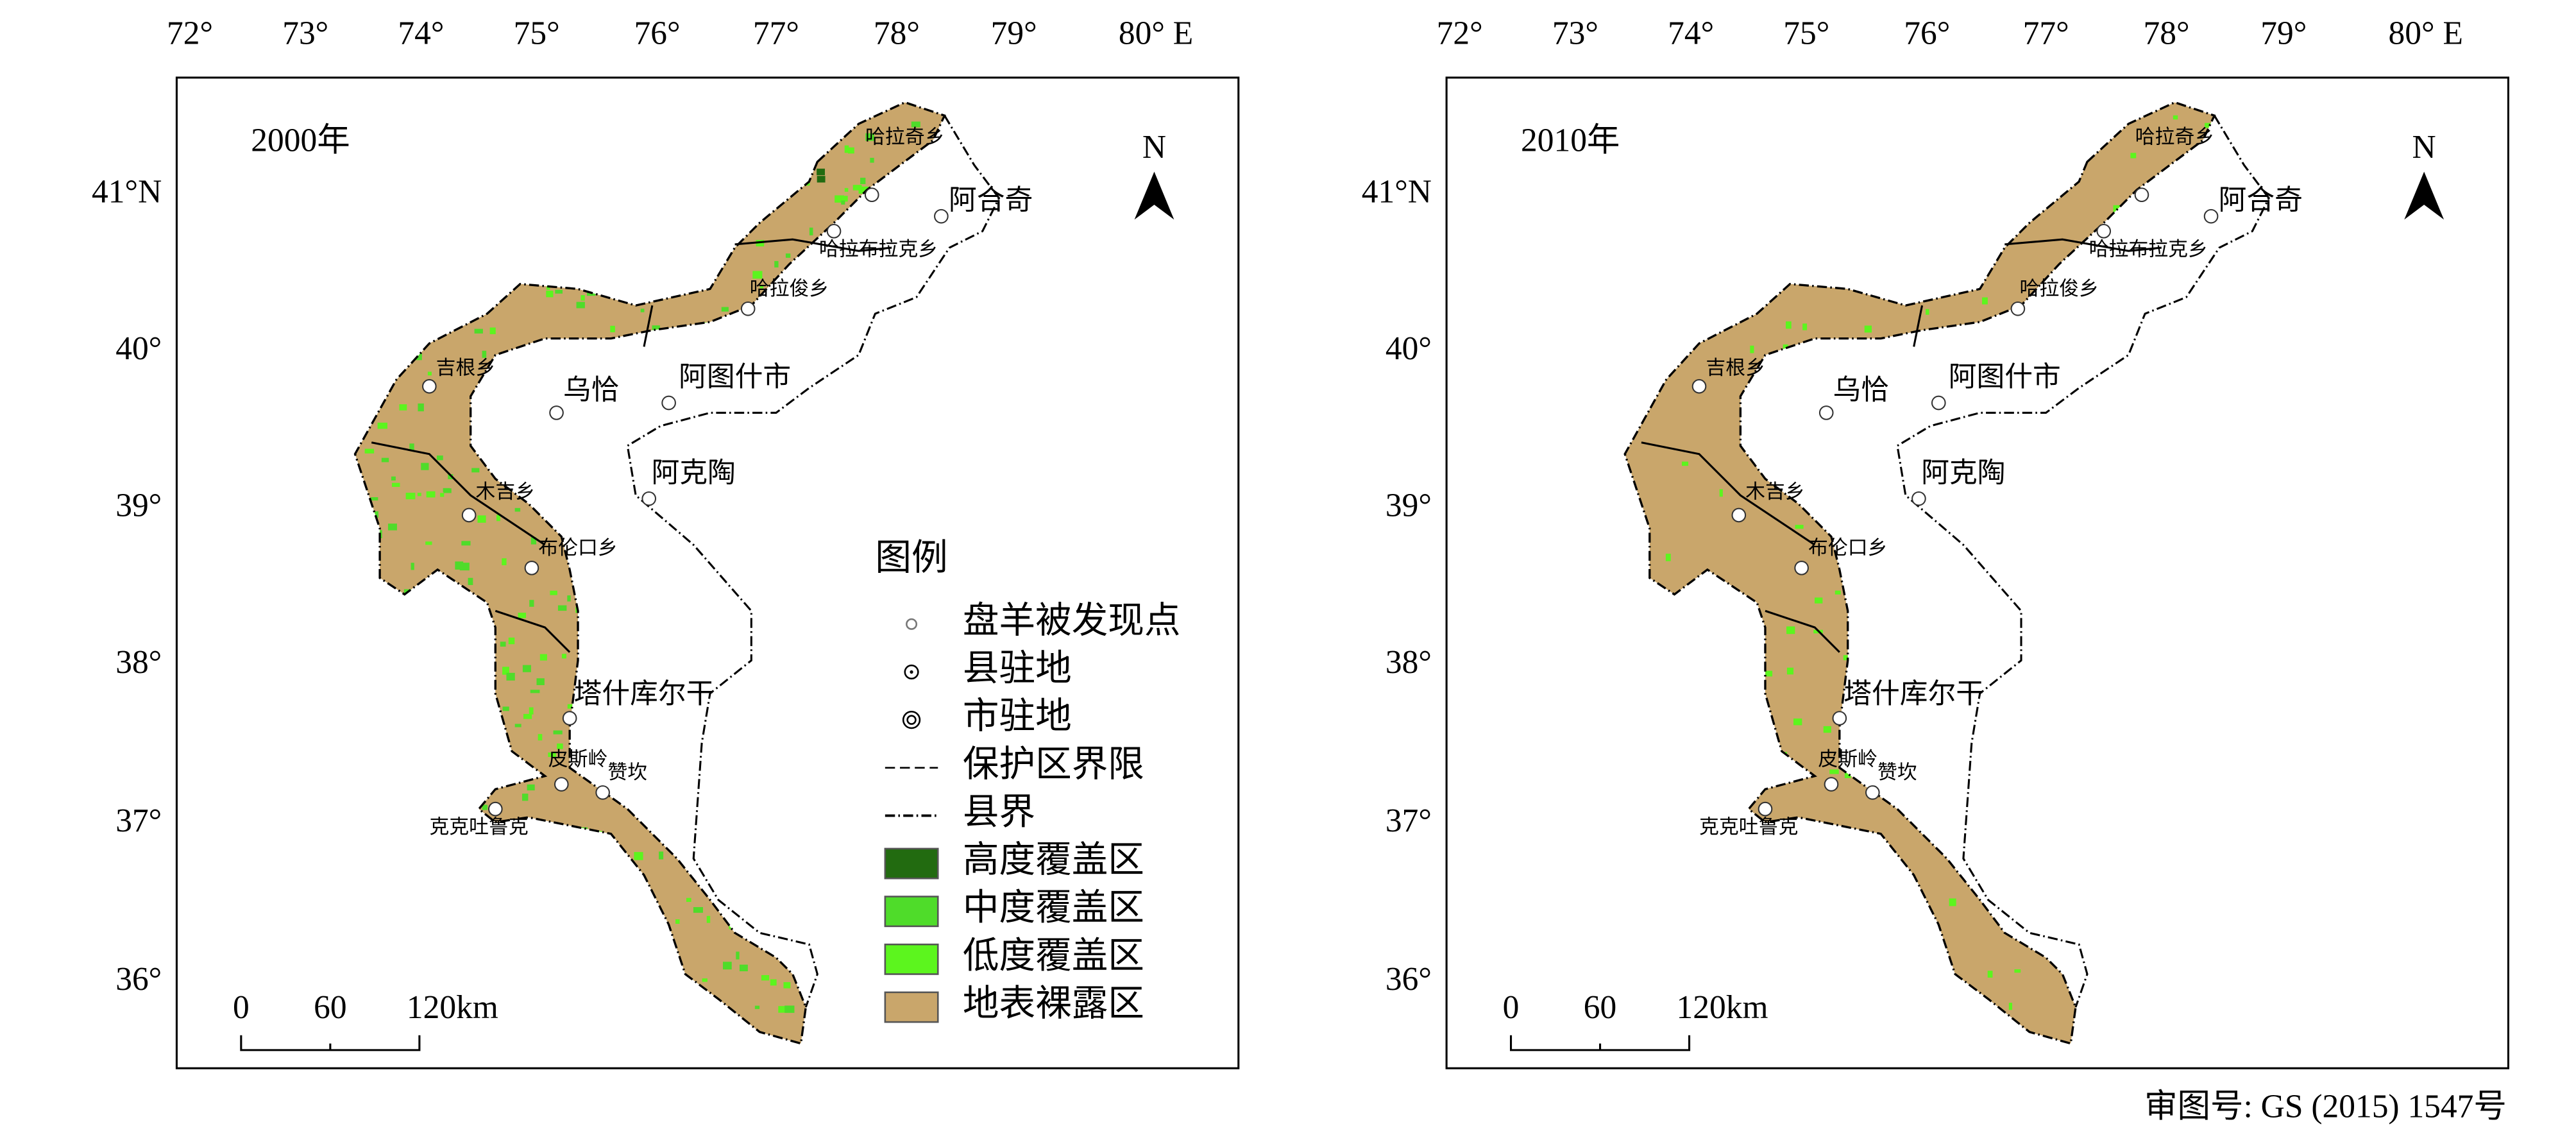 The width and height of the screenshot is (2576, 1131). Describe the element at coordinates (991, 200) in the screenshot. I see `place-name: 阿合奇` at that location.